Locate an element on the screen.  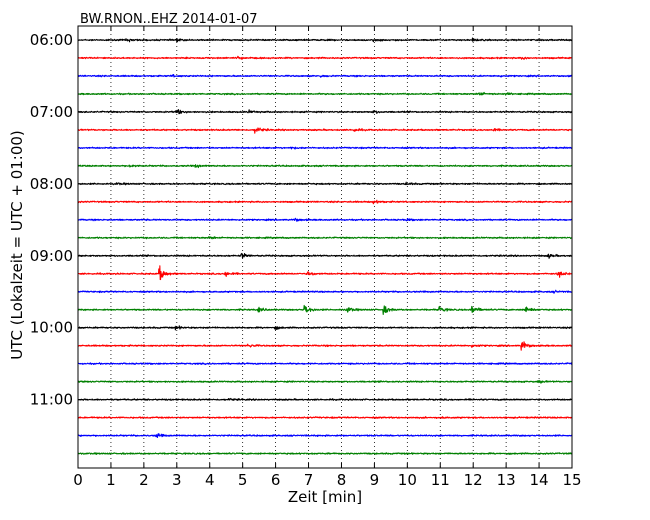
x-tick-label: 13 is located at coordinates (506, 480).